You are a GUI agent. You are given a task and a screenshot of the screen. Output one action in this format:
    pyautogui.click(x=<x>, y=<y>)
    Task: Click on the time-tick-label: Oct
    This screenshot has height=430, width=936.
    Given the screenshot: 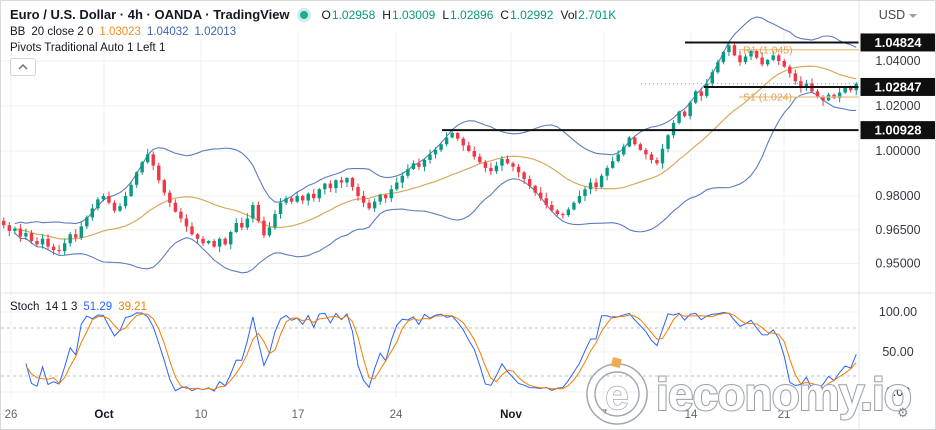 What is the action you would take?
    pyautogui.click(x=103, y=415)
    